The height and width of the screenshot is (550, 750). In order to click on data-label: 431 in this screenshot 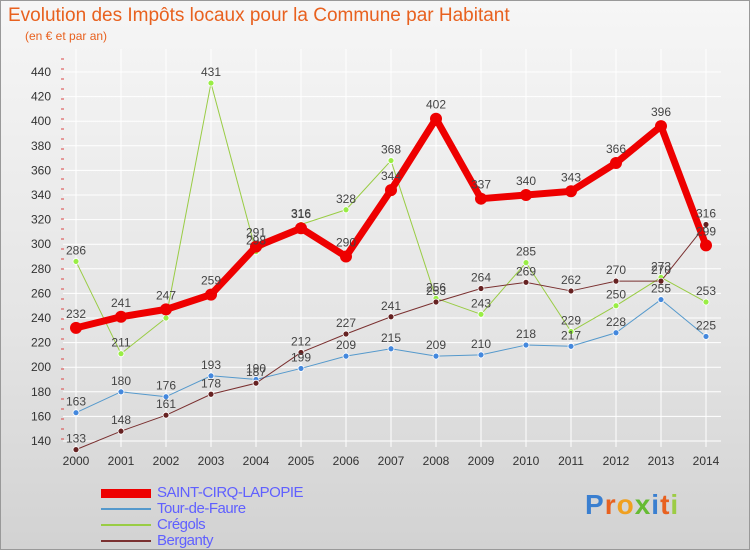, I will do `click(211, 72)`.